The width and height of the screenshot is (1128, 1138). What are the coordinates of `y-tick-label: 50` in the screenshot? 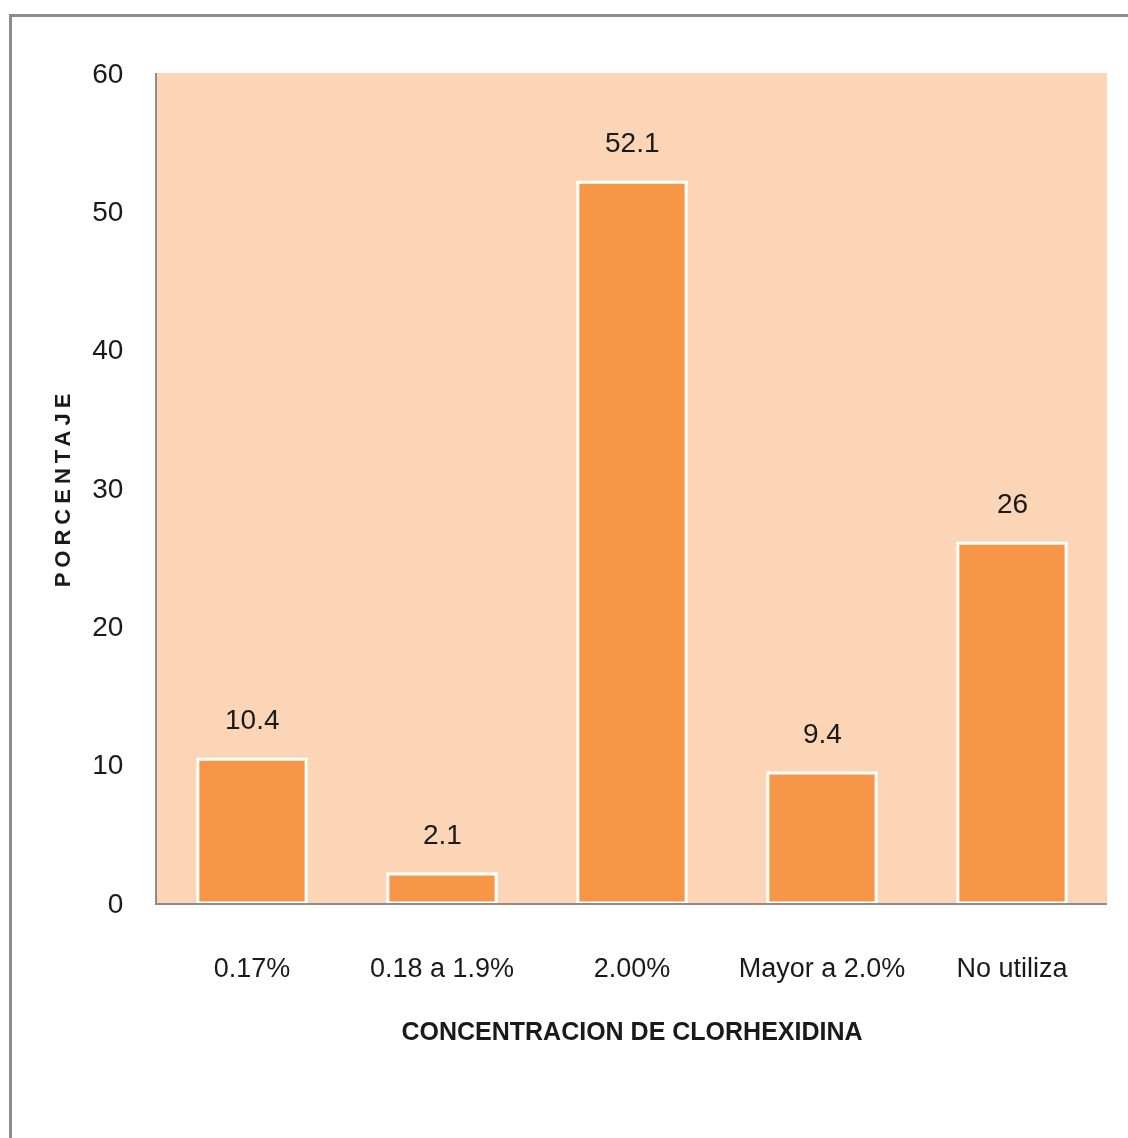 It's located at (108, 212).